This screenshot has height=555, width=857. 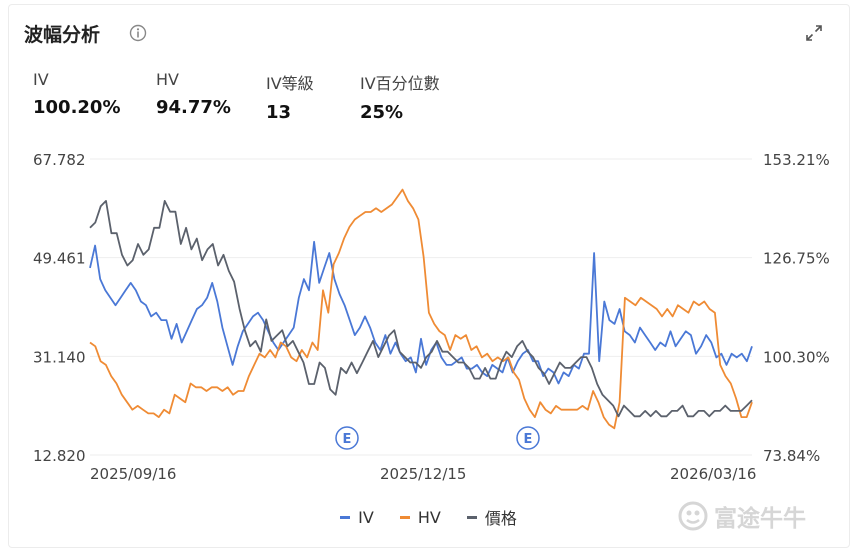 I want to click on legend-item-price: 價格, so click(x=491, y=517).